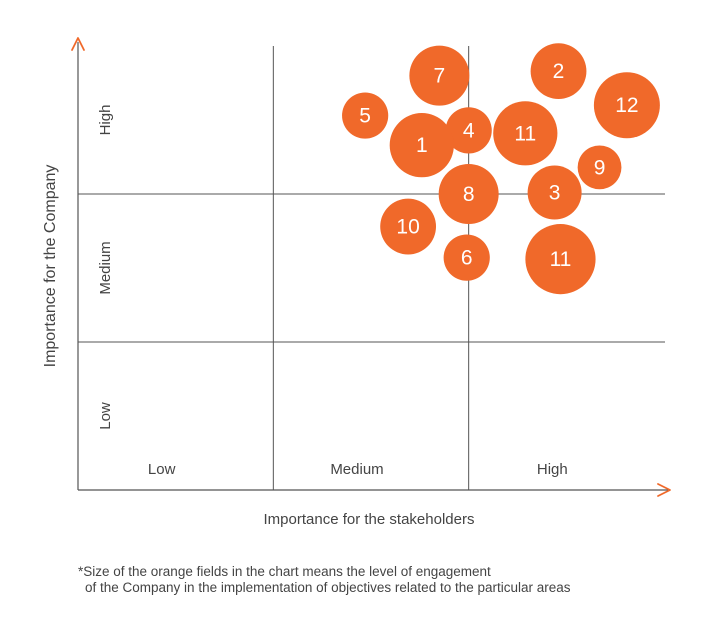 The image size is (702, 621). I want to click on x-axis-label: Importance for the stakeholders, so click(369, 519).